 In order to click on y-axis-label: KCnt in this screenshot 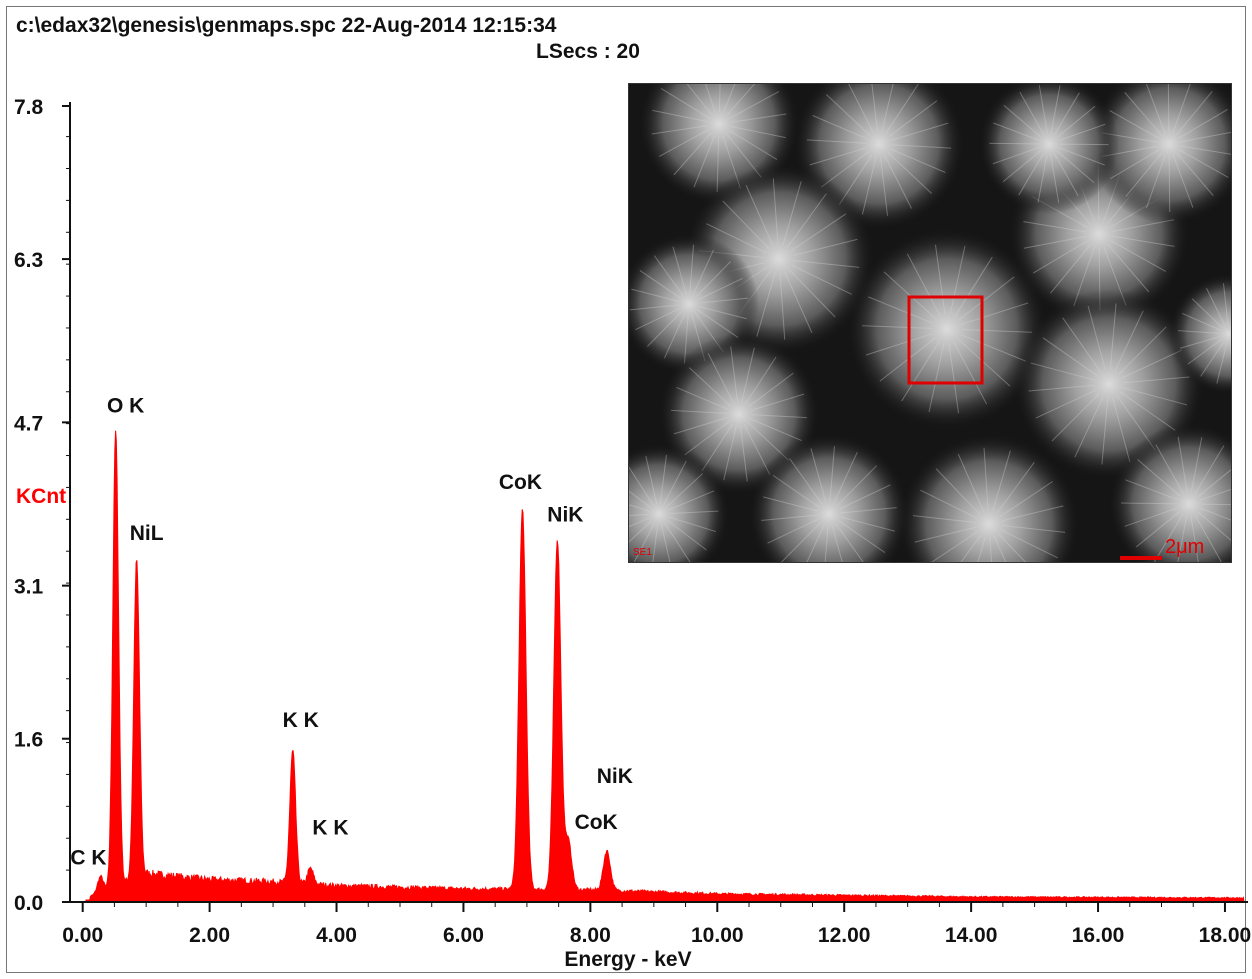, I will do `click(41, 496)`.